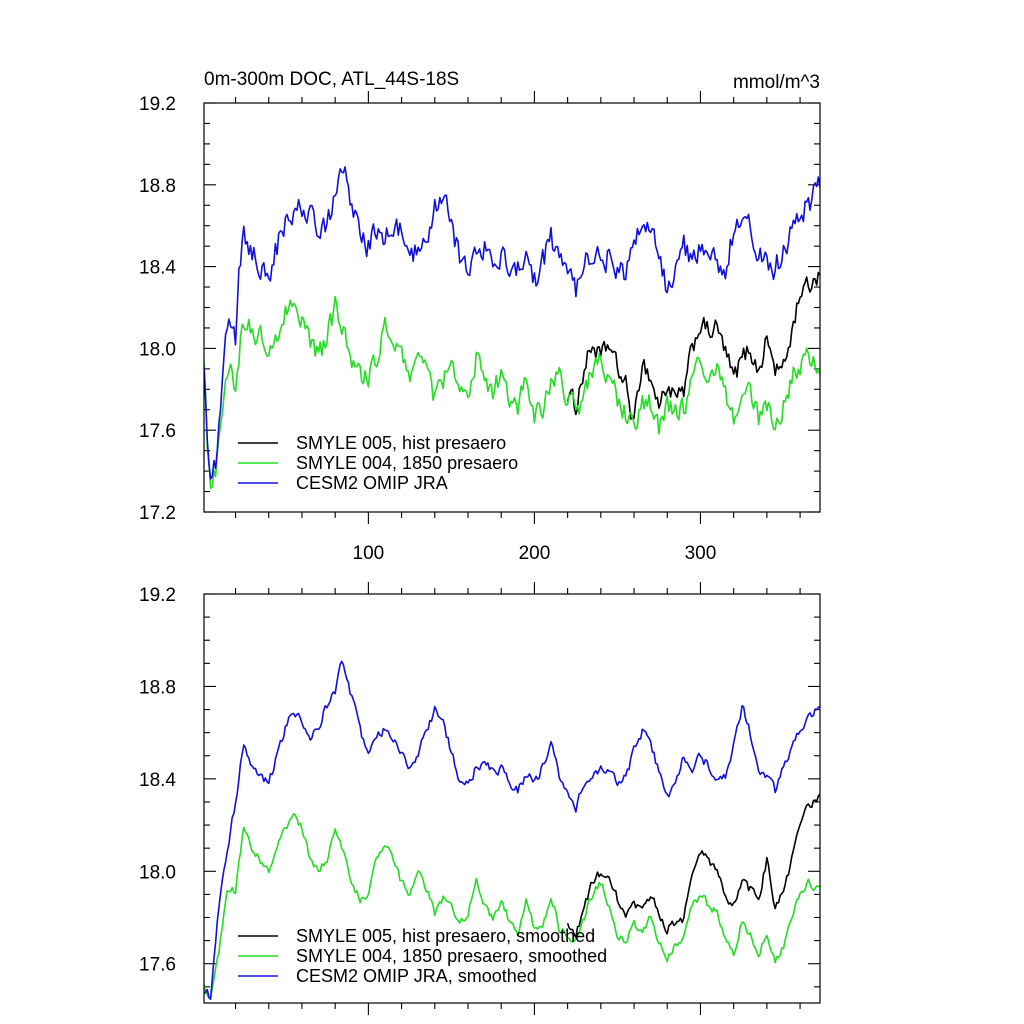 The image size is (1024, 1024). I want to click on units-label: mmol/m^3, so click(776, 82).